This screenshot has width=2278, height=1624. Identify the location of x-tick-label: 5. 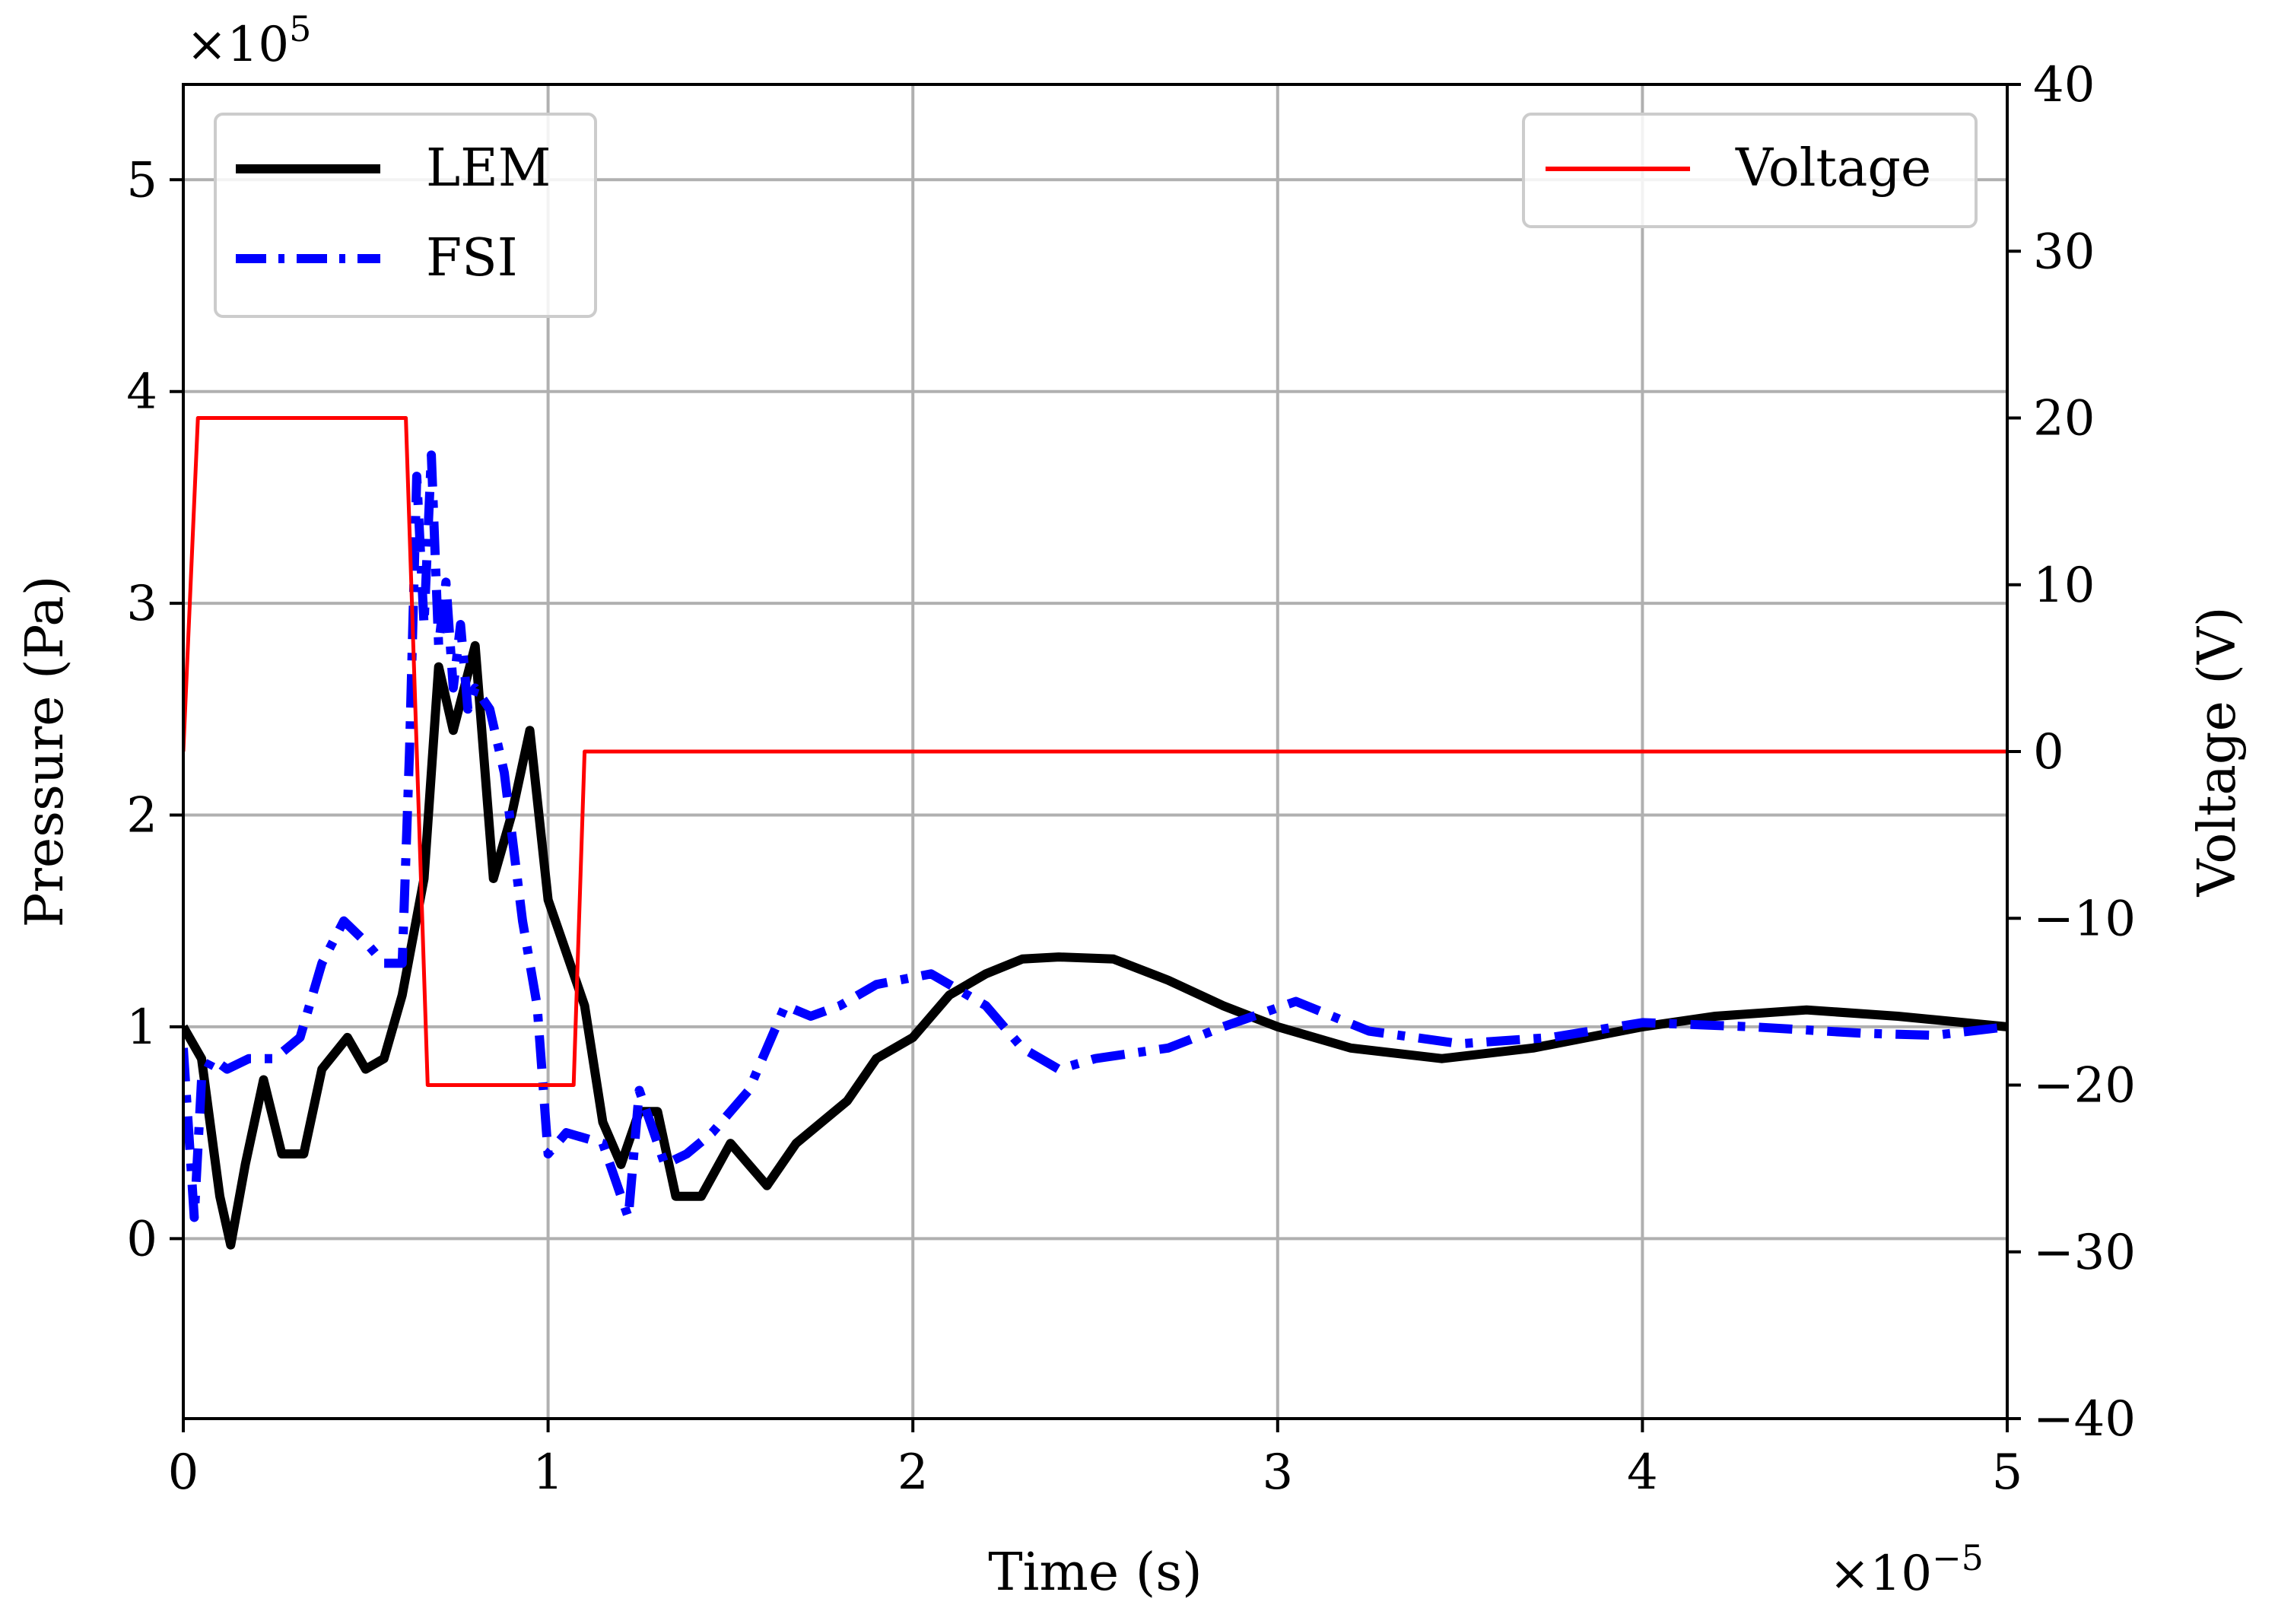
(2007, 1472).